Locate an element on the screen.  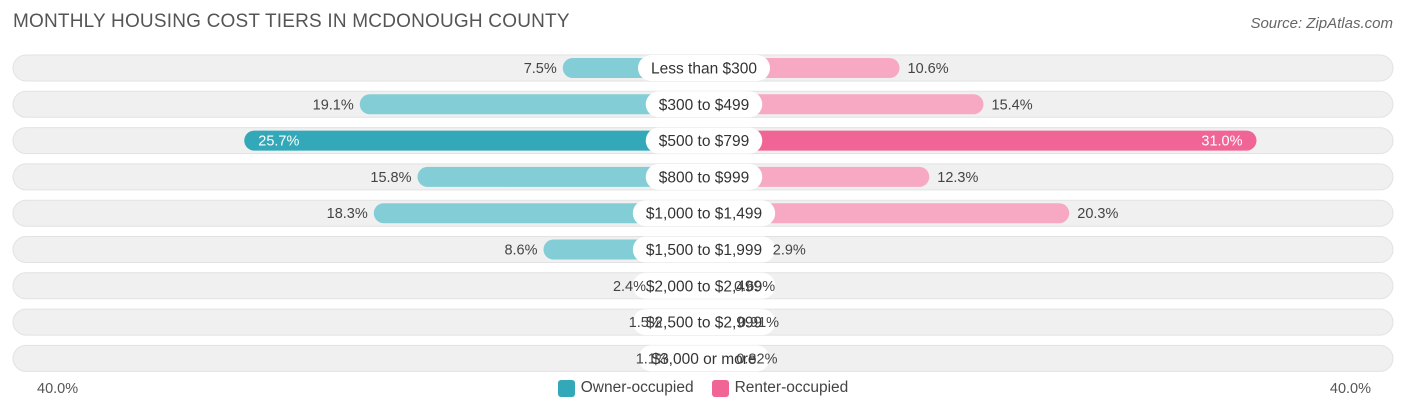
renter-value-label: 0.82% is located at coordinates (756, 359).